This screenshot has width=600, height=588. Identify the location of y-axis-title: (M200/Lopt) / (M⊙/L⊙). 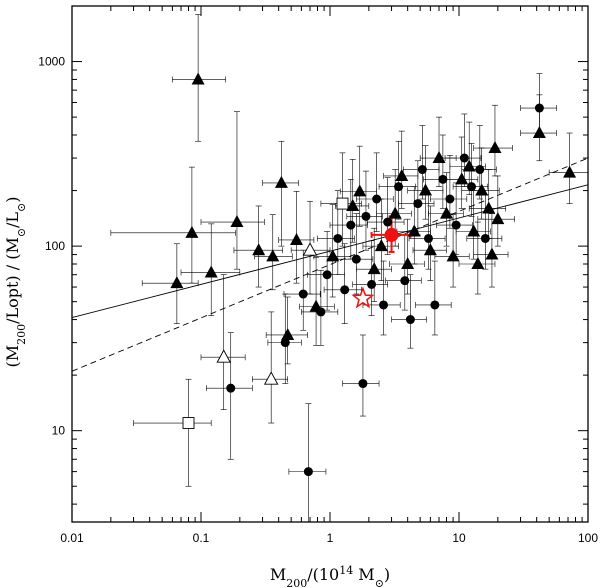
(15, 281).